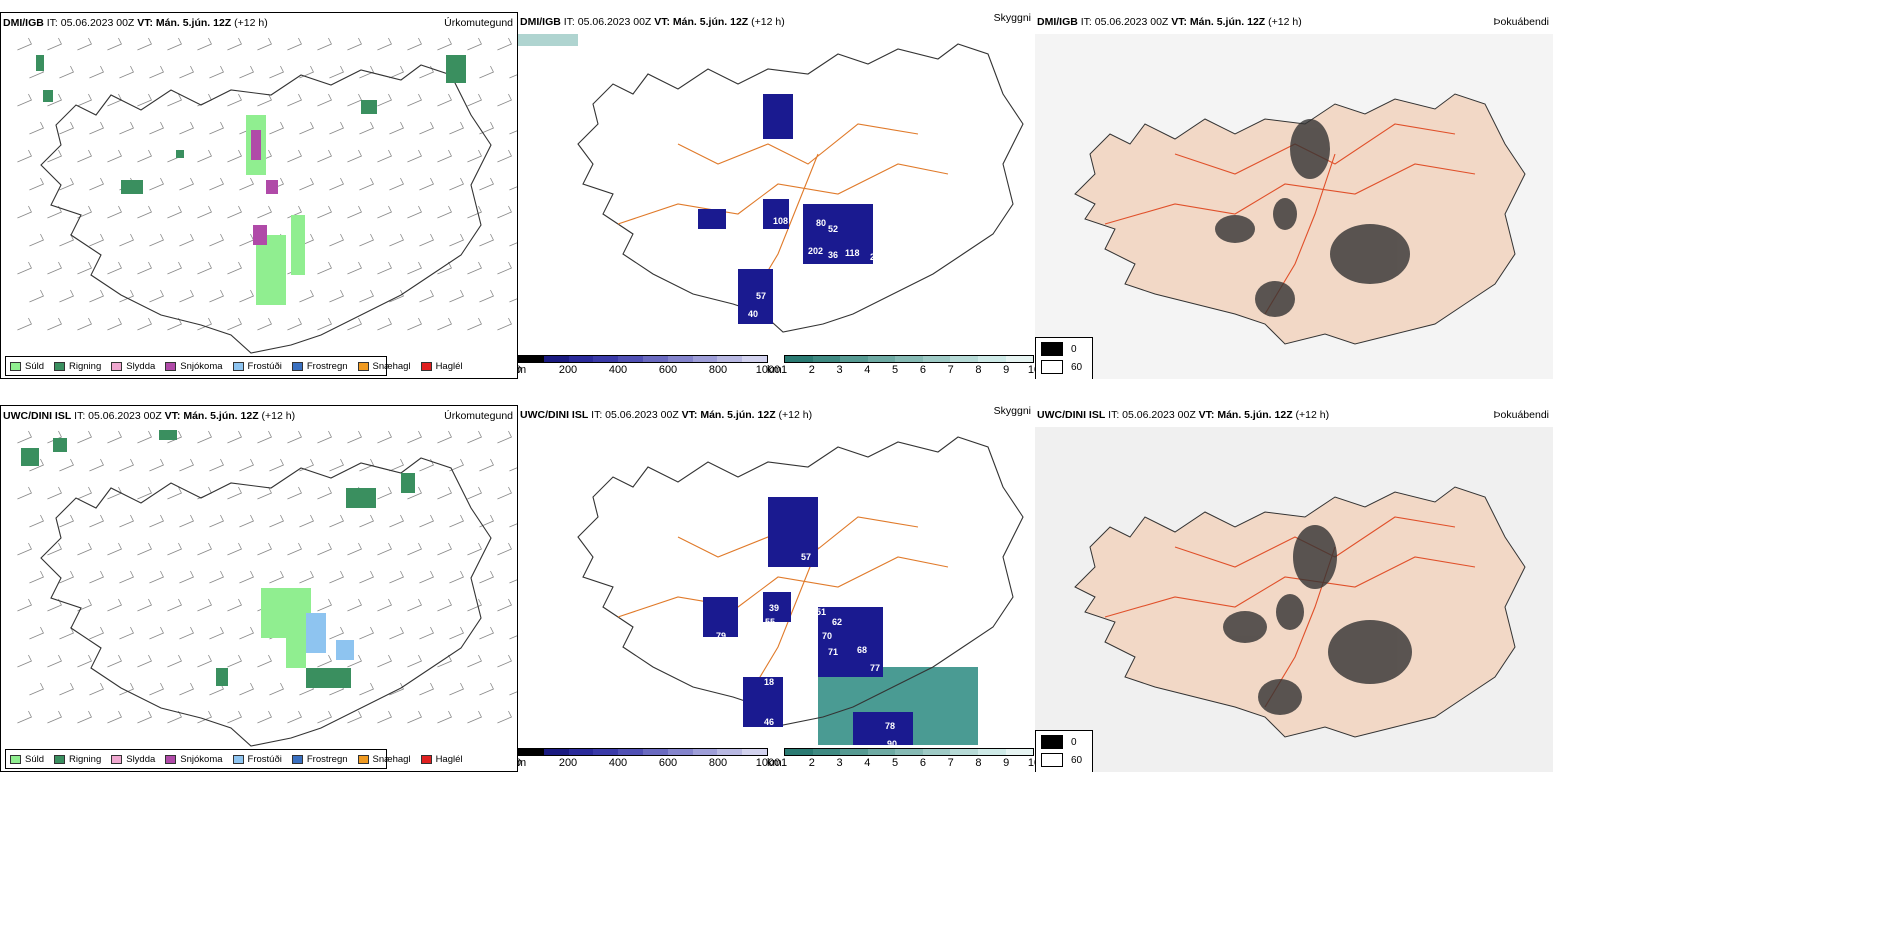  I want to click on legend-item: Snæhagl, so click(384, 759).